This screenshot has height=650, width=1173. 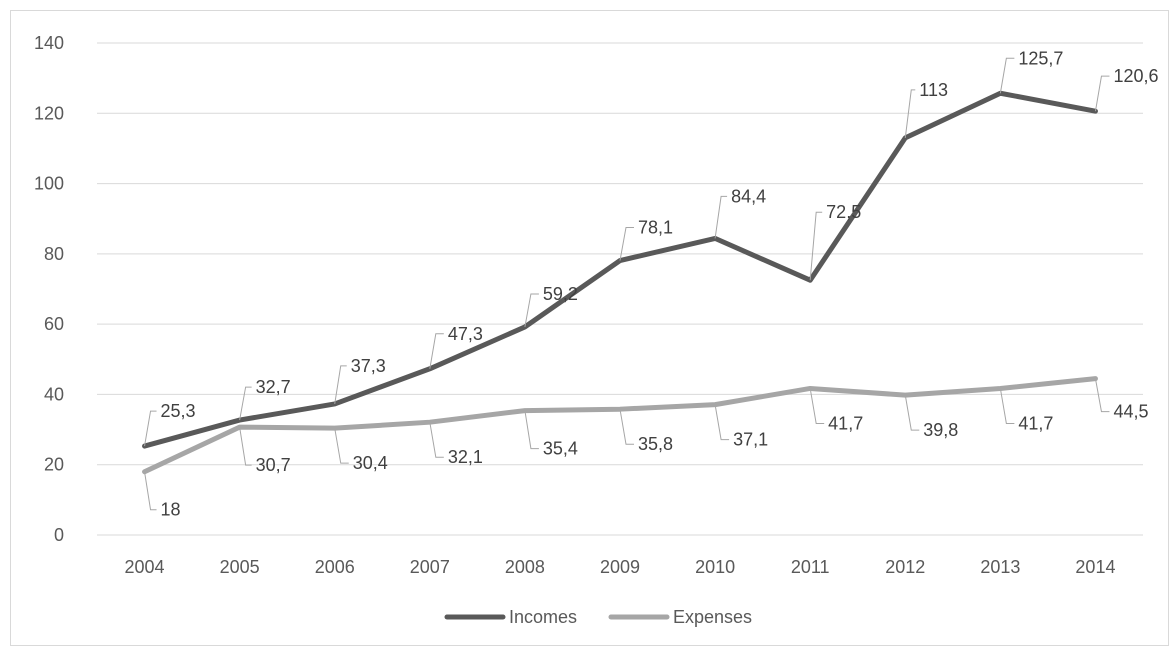 I want to click on data-label-incomes: 72,5, so click(x=843, y=212).